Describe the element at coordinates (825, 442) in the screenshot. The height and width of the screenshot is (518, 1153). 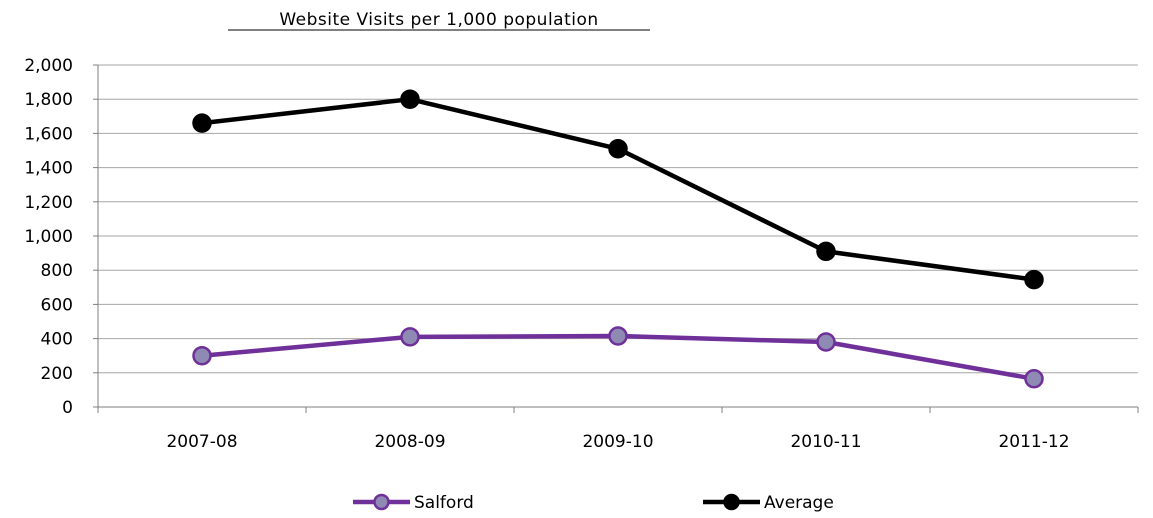
I see `x-tick-label: 2010-11` at that location.